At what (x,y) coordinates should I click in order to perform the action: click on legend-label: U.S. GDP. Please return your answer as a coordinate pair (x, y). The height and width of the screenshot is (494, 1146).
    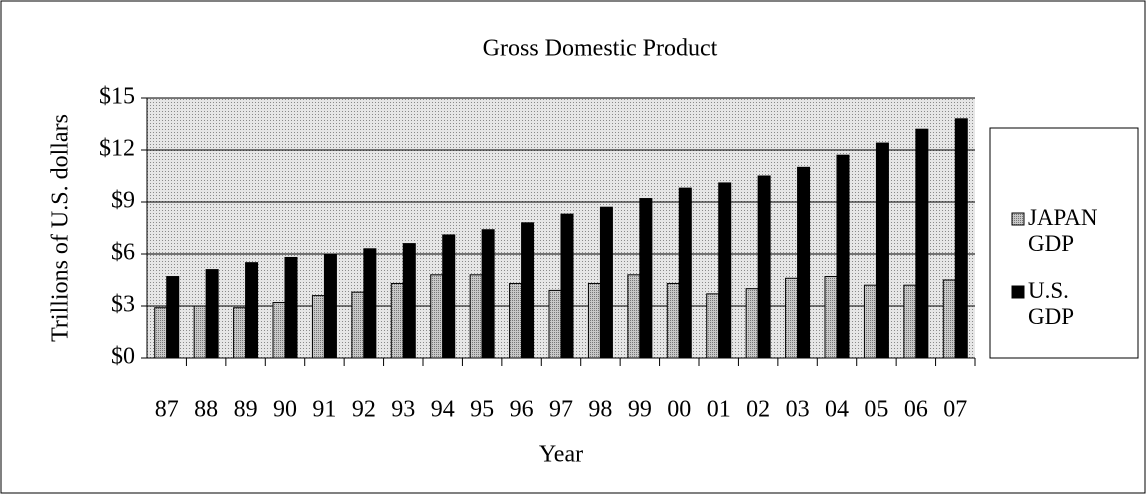
    Looking at the image, I should click on (1051, 303).